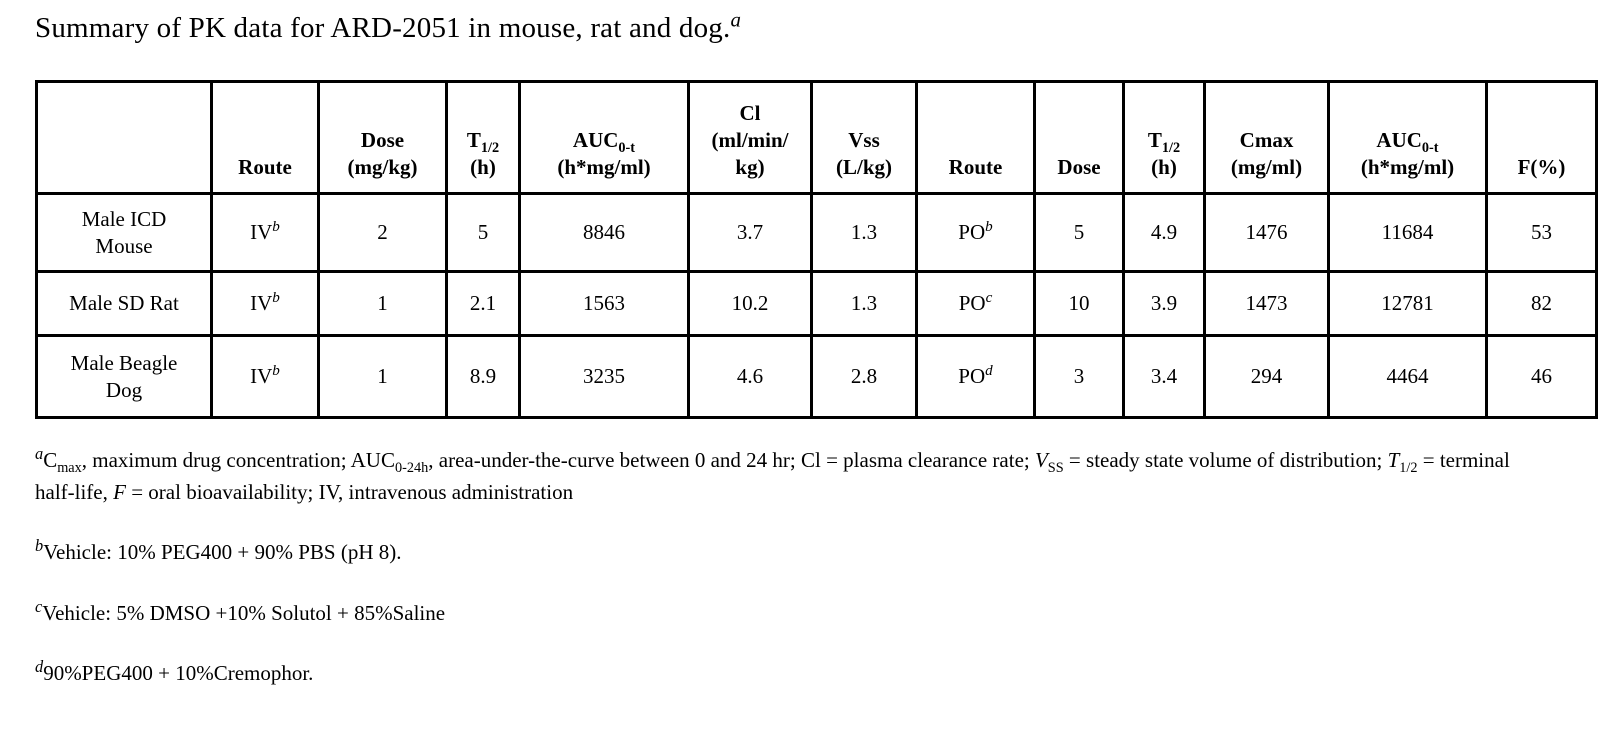 The height and width of the screenshot is (732, 1612). I want to click on cell-iv-auc: 3235, so click(604, 376).